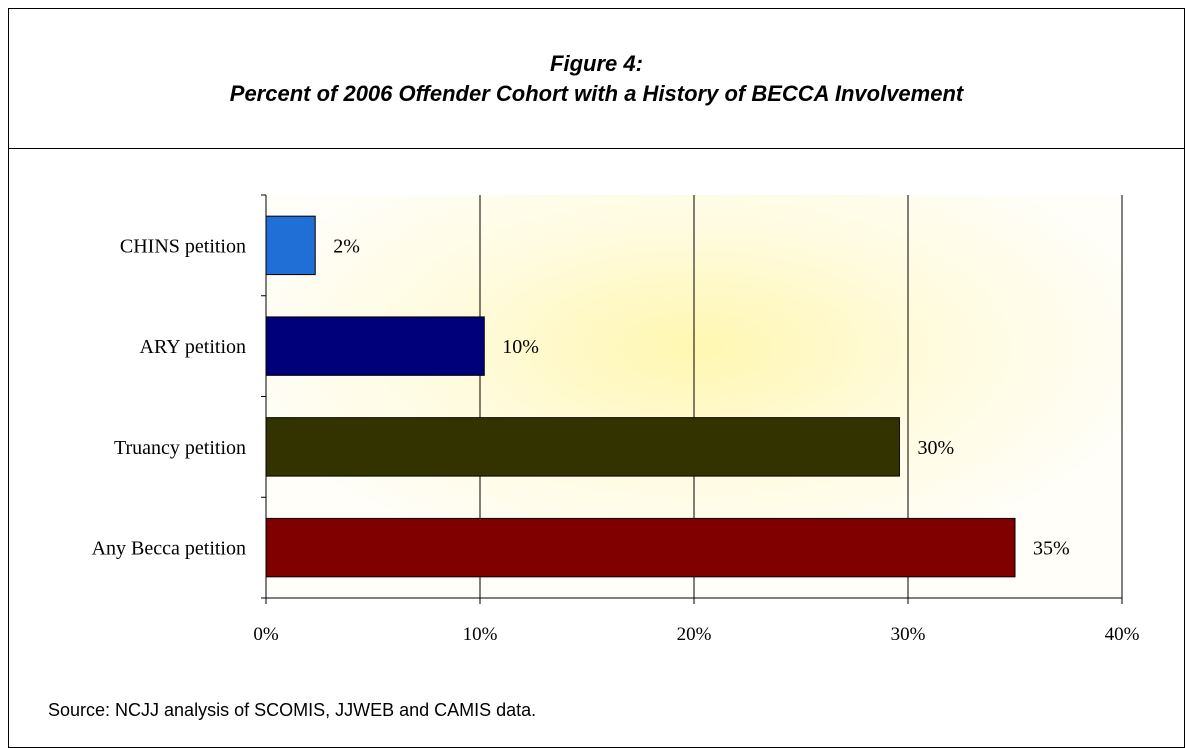 The height and width of the screenshot is (748, 1186). Describe the element at coordinates (480, 634) in the screenshot. I see `x-tick-label: 10%` at that location.